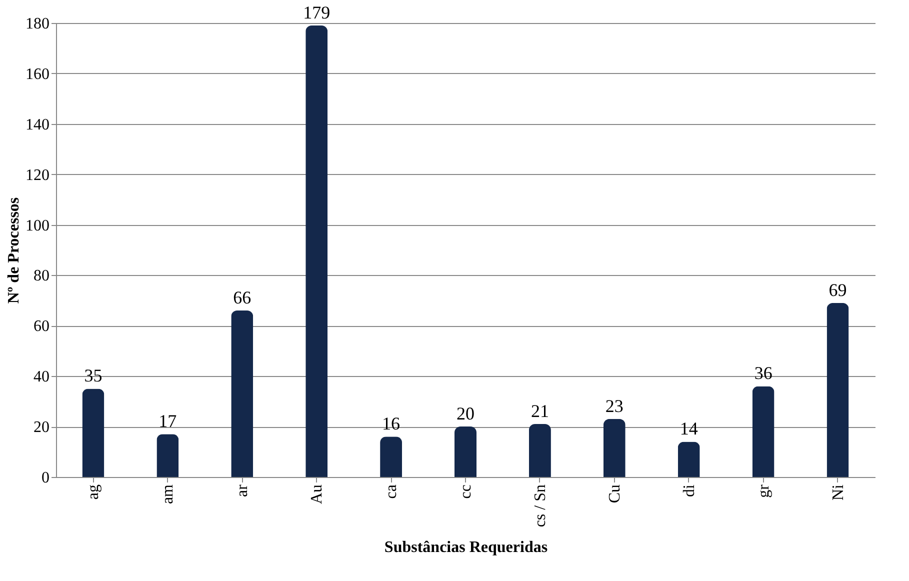  Describe the element at coordinates (14, 250) in the screenshot. I see `y-axis-title: Nº de Processos` at that location.